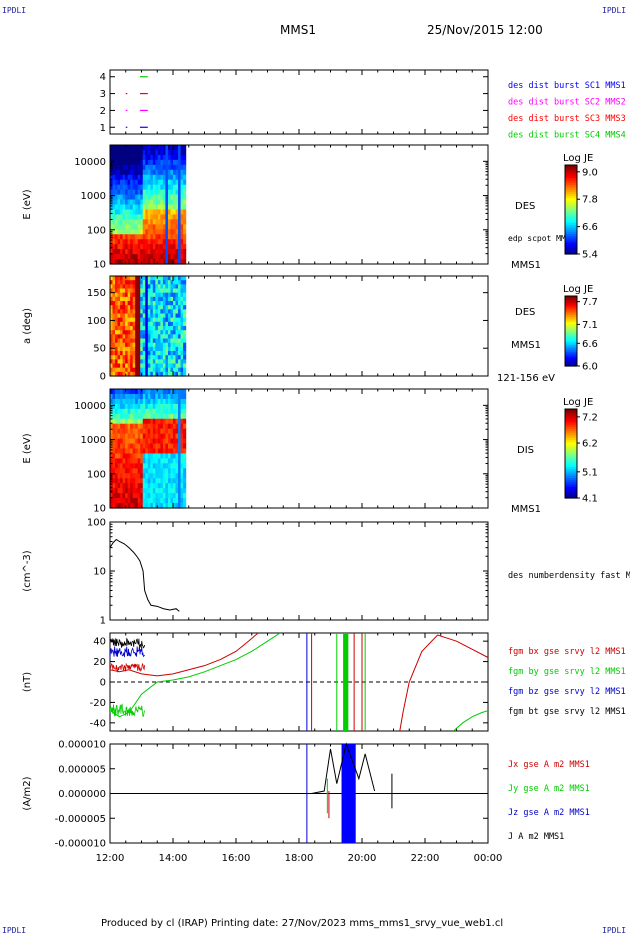 The width and height of the screenshot is (630, 935). Describe the element at coordinates (571, 193) in the screenshot. I see `des-energy-panel-colorbar-swatch` at that location.